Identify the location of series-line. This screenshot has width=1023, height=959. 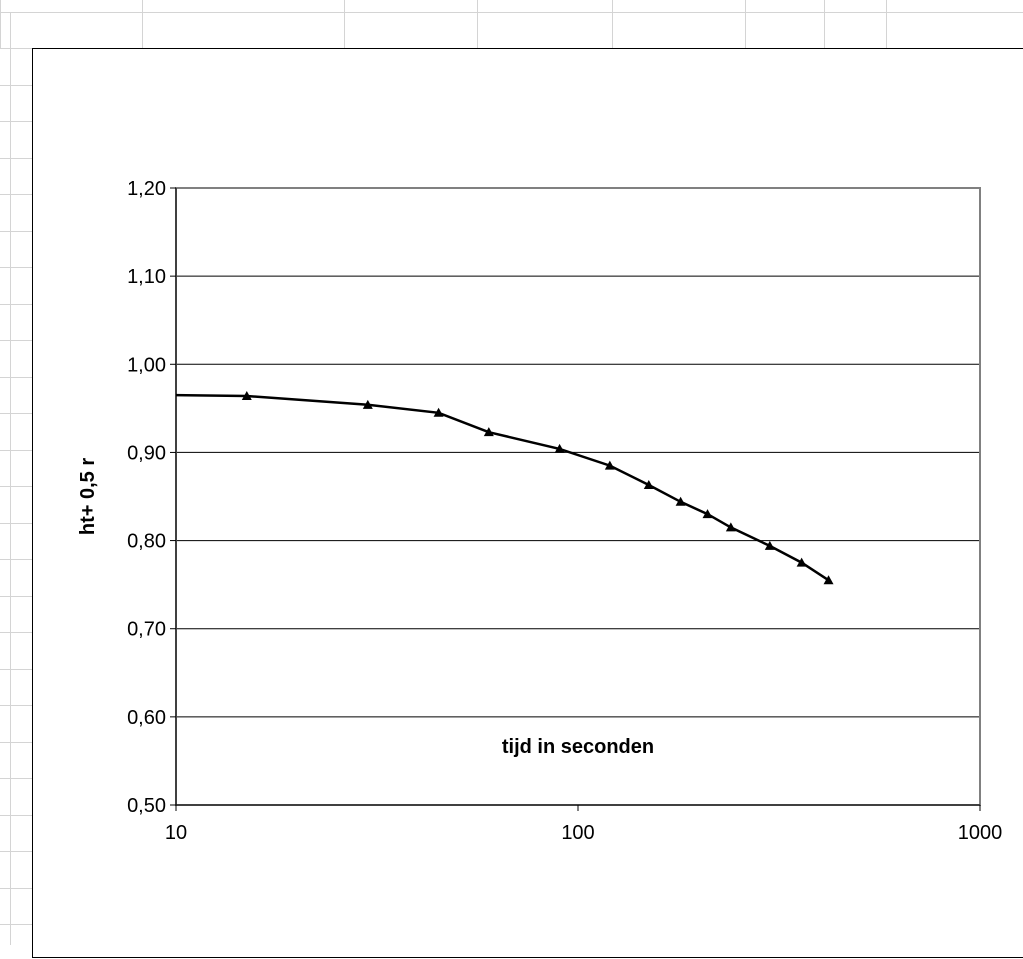
(502, 487).